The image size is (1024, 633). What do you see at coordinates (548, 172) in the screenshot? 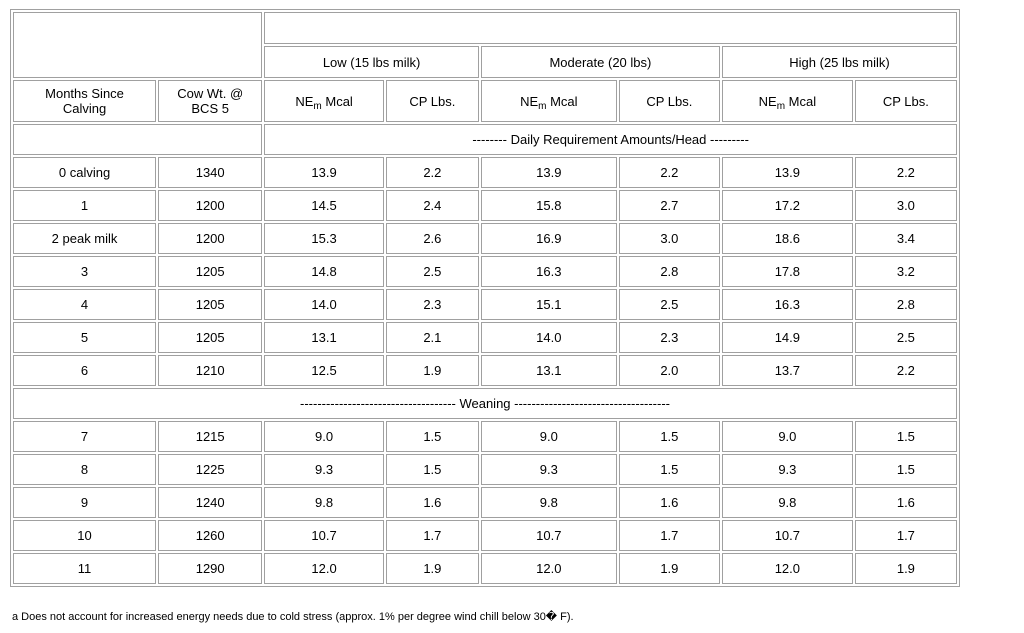
I see `cell-mod-nem: 13.9` at bounding box center [548, 172].